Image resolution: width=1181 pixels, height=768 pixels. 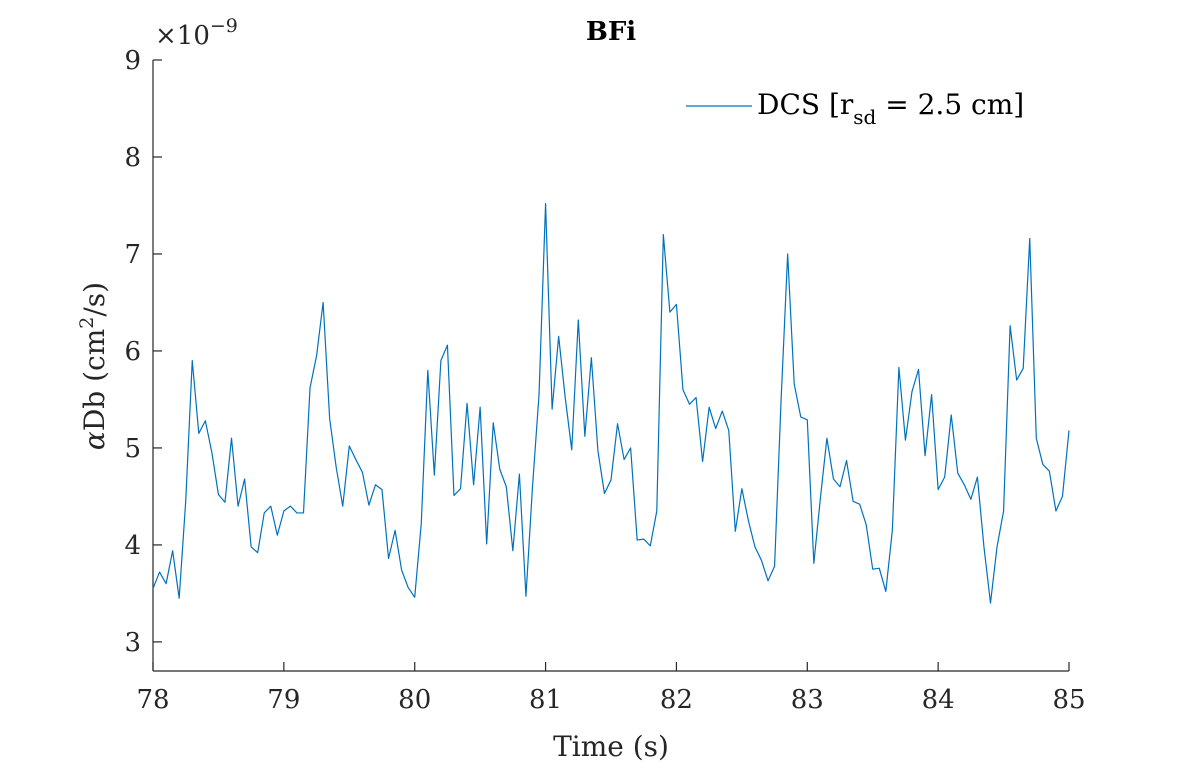 What do you see at coordinates (182, 36) in the screenshot?
I see `y-exponent-base: ×10` at bounding box center [182, 36].